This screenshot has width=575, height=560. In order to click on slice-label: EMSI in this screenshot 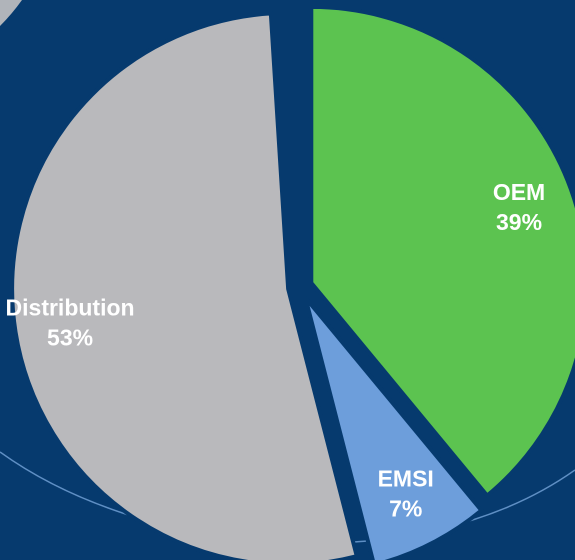, I will do `click(406, 479)`.